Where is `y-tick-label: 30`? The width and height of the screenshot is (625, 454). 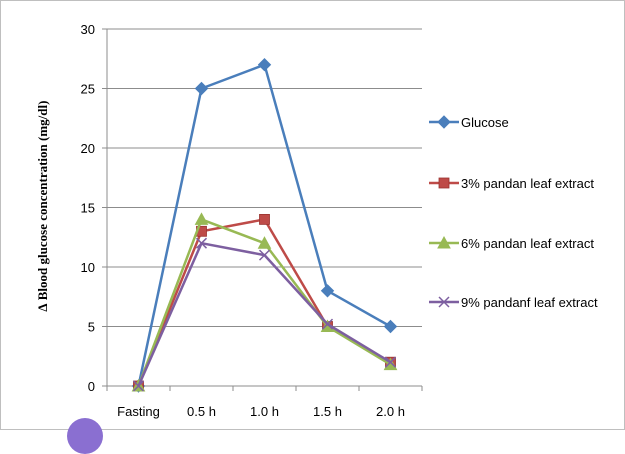 y-tick-label: 30 is located at coordinates (88, 29).